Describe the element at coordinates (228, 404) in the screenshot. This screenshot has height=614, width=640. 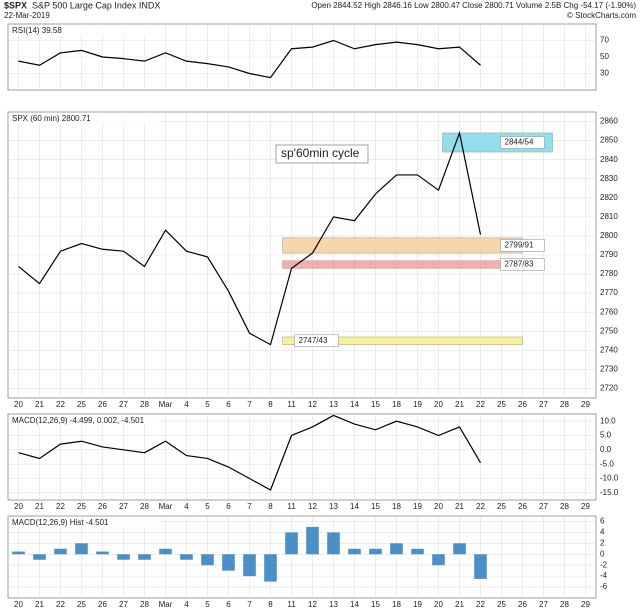
I see `x-tick-label: 6` at that location.